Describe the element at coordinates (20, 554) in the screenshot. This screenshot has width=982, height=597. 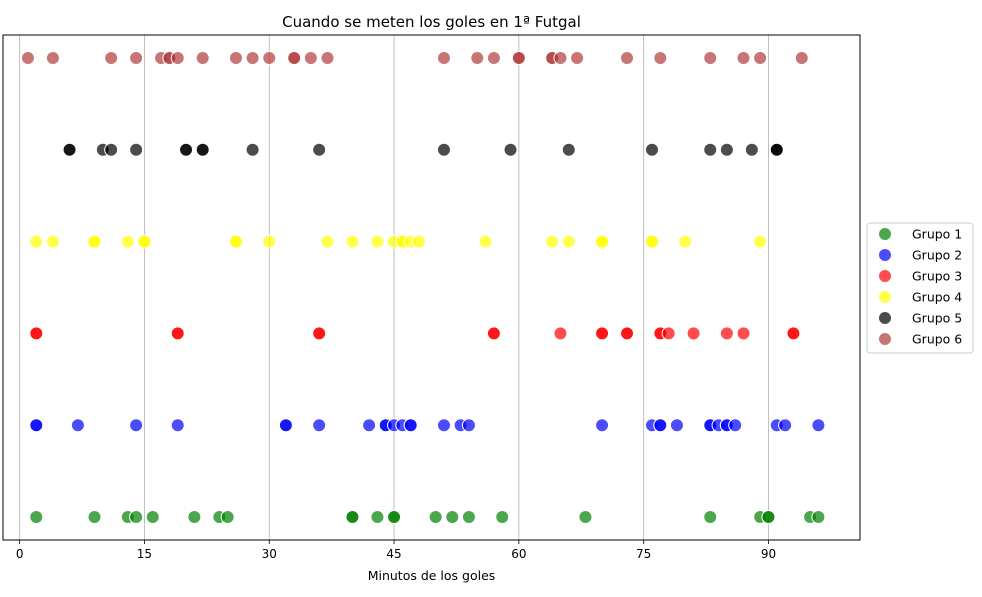
I see `x-tick-label-0: 0` at that location.